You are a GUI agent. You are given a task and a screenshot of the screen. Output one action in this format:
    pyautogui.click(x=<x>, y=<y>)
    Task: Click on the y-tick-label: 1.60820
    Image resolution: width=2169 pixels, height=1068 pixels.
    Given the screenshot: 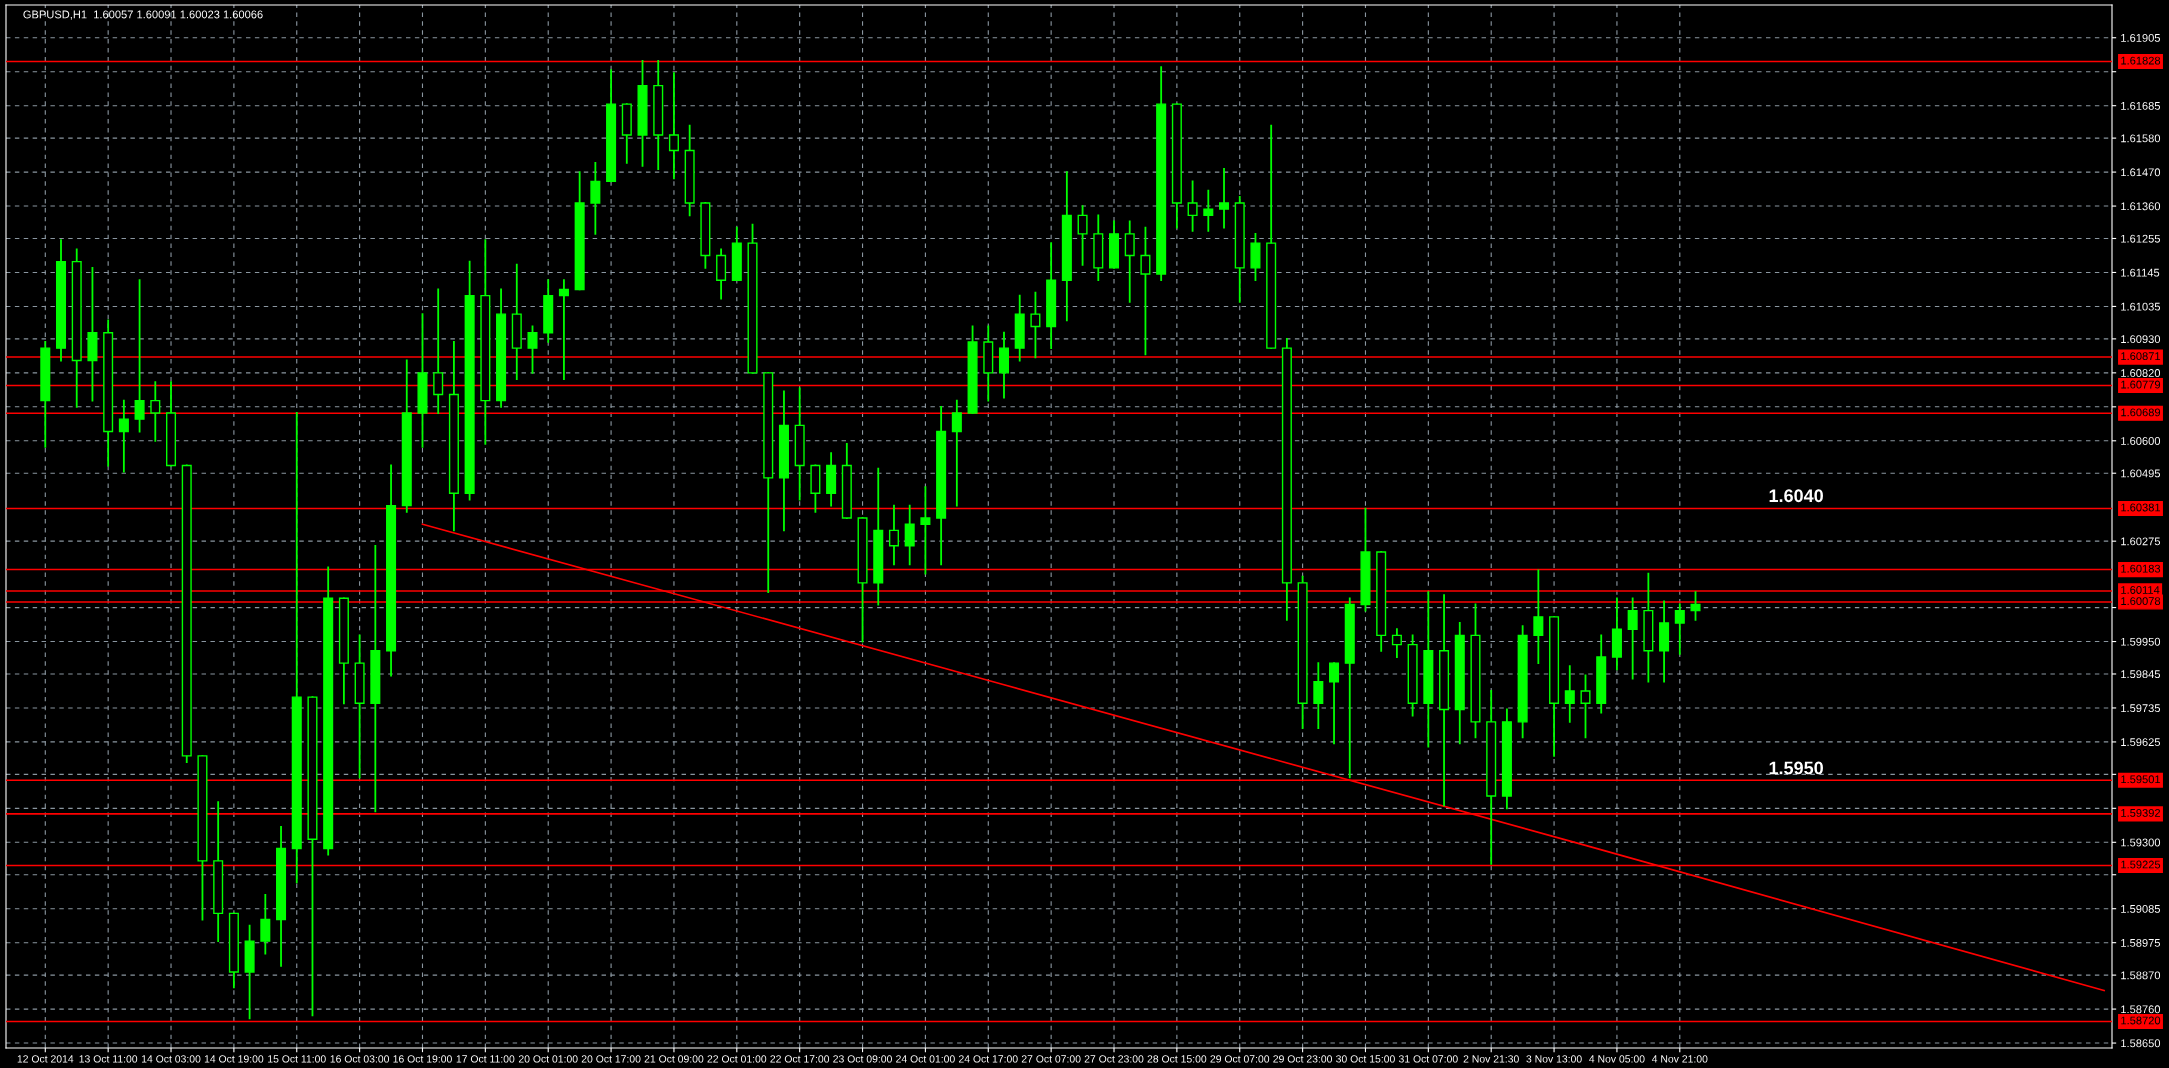 What is the action you would take?
    pyautogui.click(x=2141, y=373)
    